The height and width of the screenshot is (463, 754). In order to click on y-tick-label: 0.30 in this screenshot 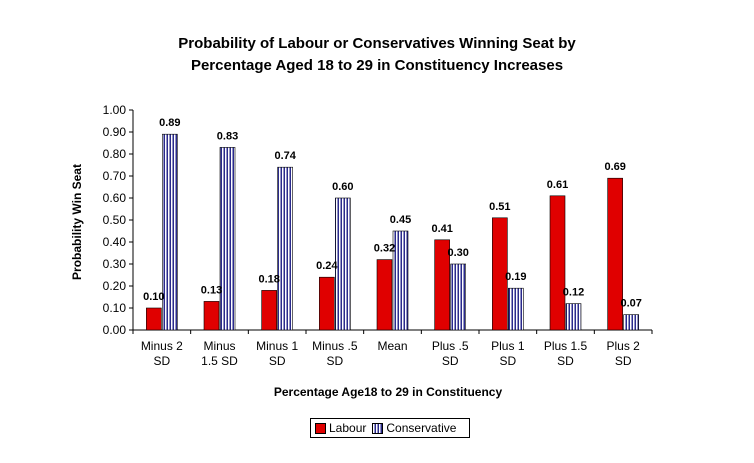, I will do `click(115, 264)`.